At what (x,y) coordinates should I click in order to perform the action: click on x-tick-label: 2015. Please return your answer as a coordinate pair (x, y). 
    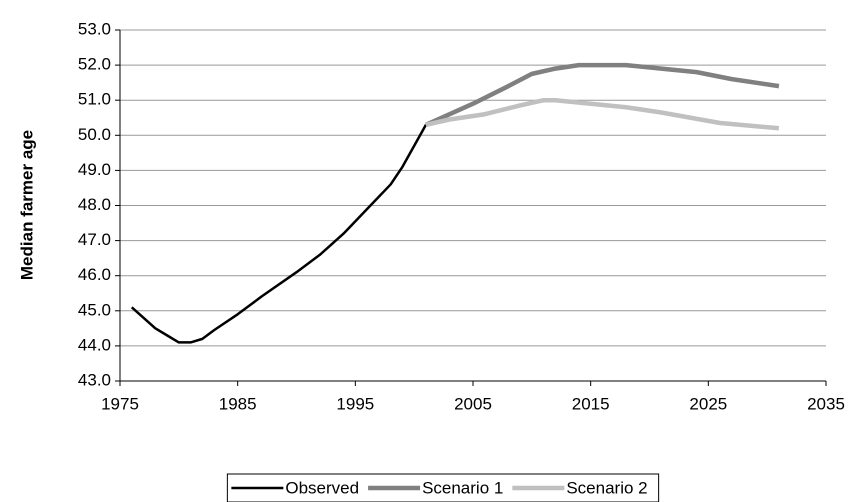
    Looking at the image, I should click on (591, 403).